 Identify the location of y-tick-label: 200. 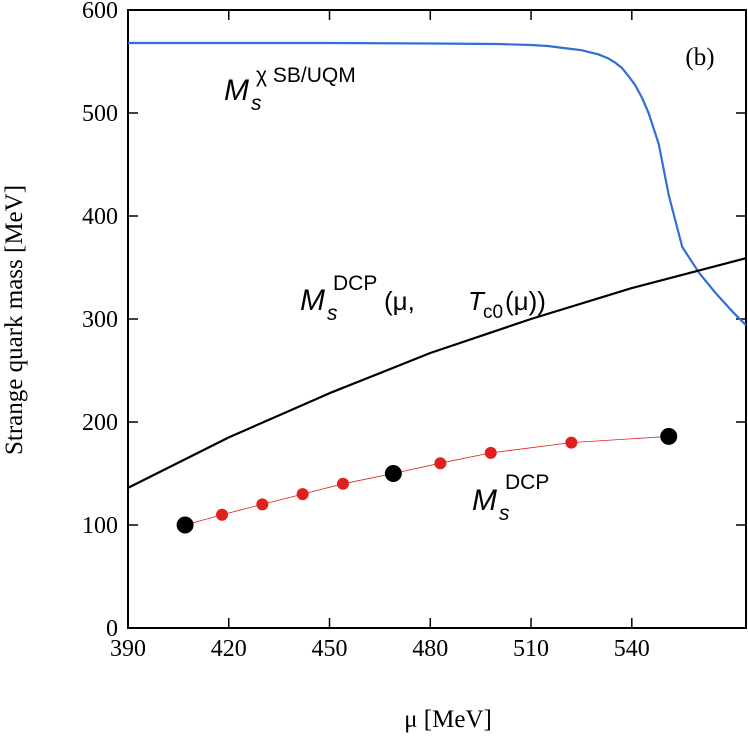
(100, 423).